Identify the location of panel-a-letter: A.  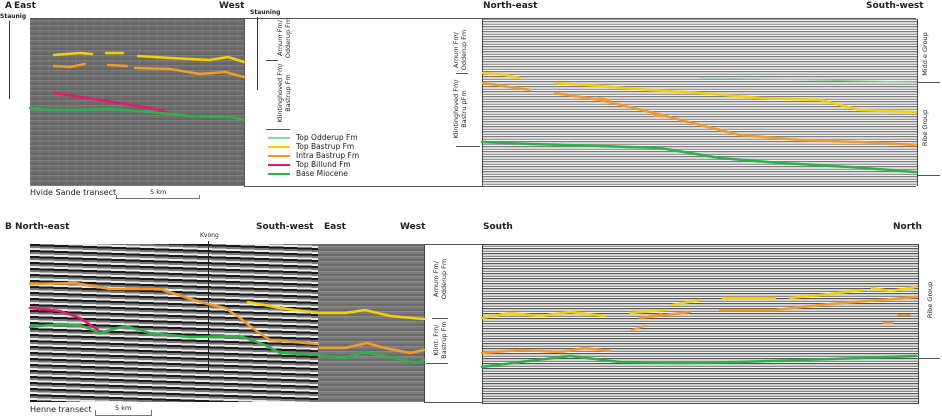
(8, 6).